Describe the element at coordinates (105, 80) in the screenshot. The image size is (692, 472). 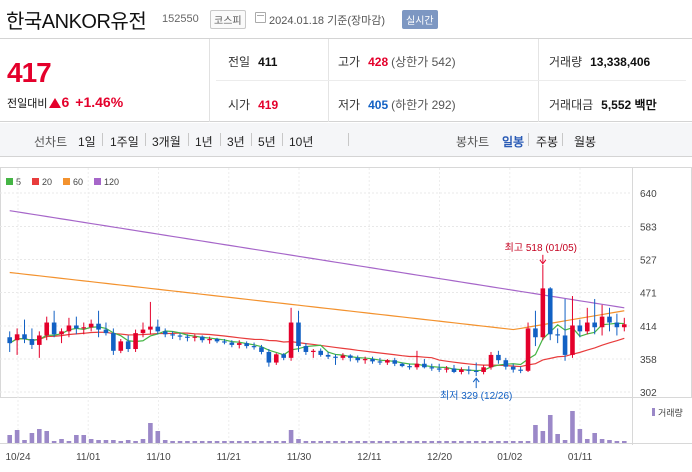
I see `price-box: 417 전일대비 6 +1.46%` at that location.